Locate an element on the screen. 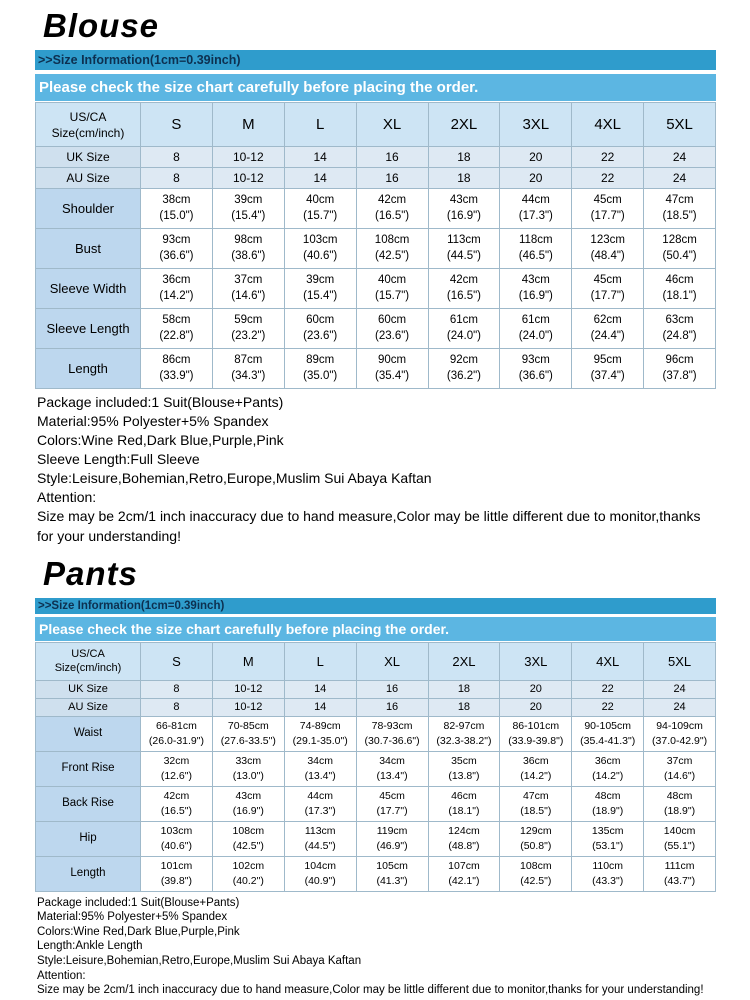 Image resolution: width=750 pixels, height=1000 pixels. measurement-value: 104cm (40.9") is located at coordinates (320, 873).